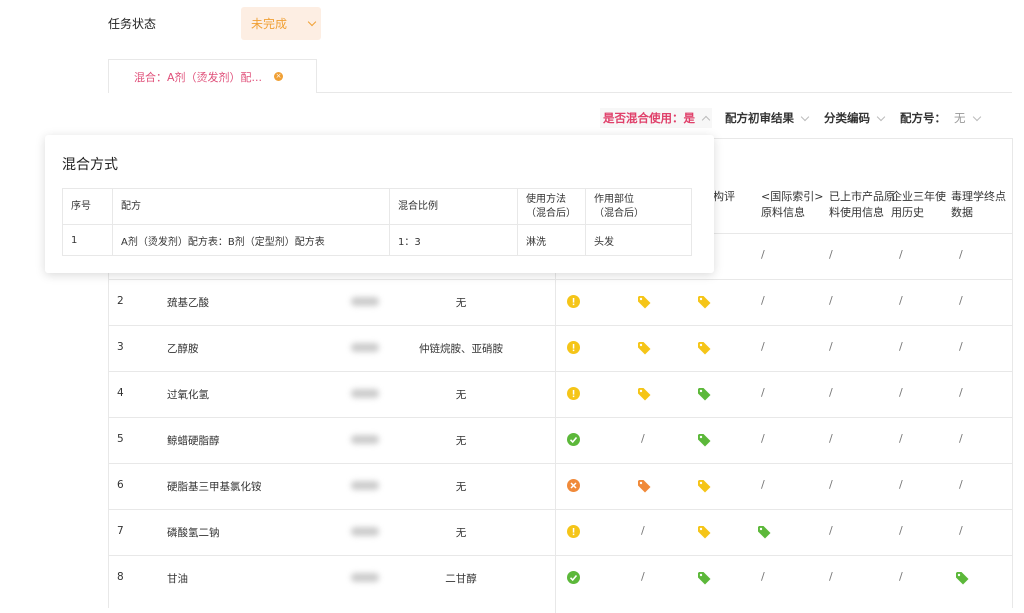  What do you see at coordinates (644, 486) in the screenshot?
I see `tag-orange-icon` at bounding box center [644, 486].